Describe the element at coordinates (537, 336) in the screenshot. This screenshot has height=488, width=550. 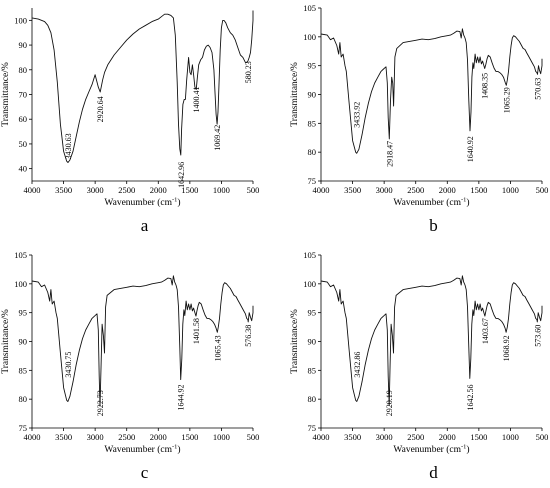
I see `peak-label: 573.60` at that location.